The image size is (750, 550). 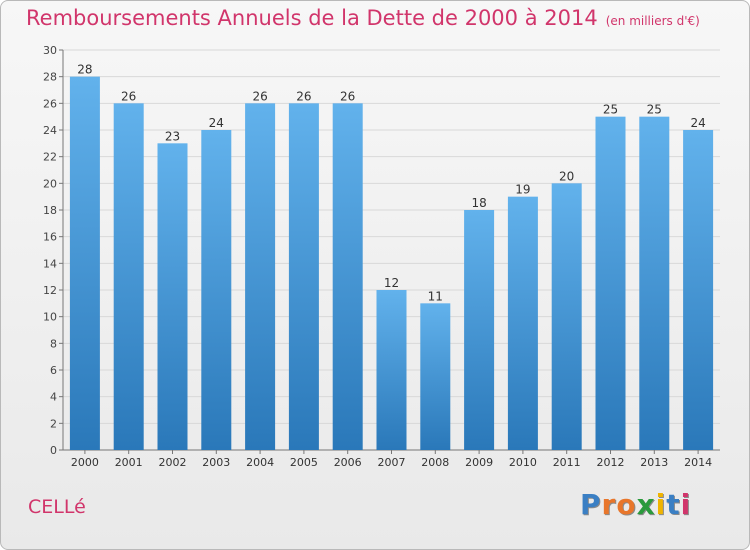 What do you see at coordinates (50, 263) in the screenshot?
I see `y-tick-label: 14` at bounding box center [50, 263].